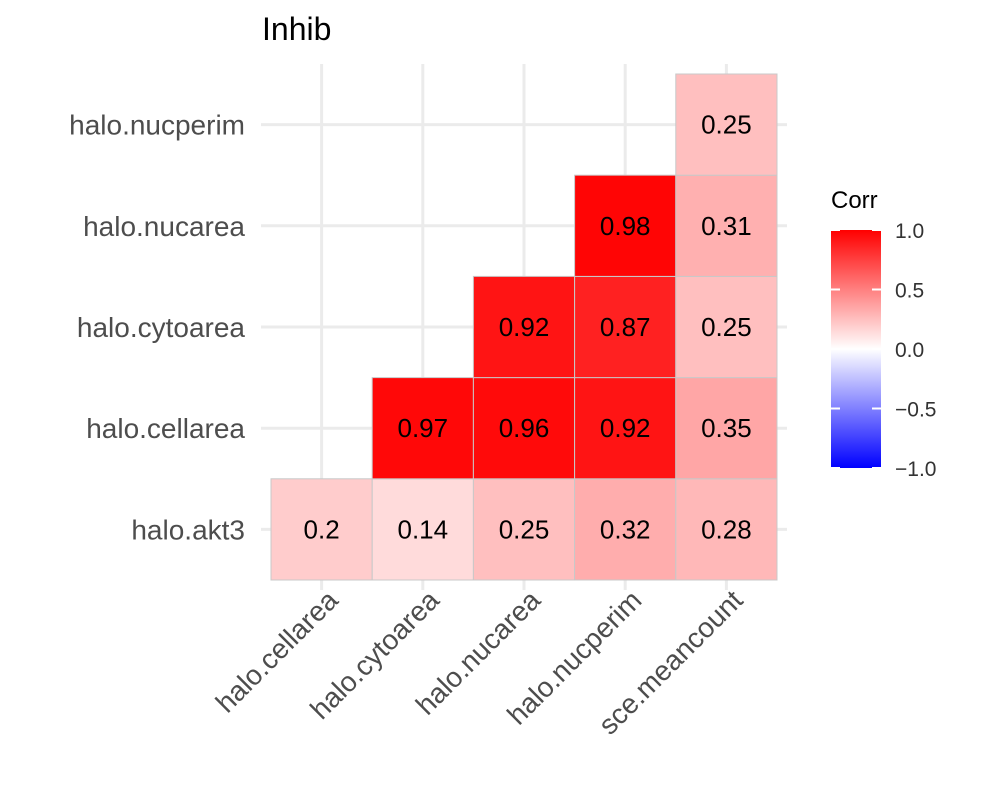 This screenshot has width=1000, height=800. I want to click on legend-tick-label: −0.5, so click(915, 410).